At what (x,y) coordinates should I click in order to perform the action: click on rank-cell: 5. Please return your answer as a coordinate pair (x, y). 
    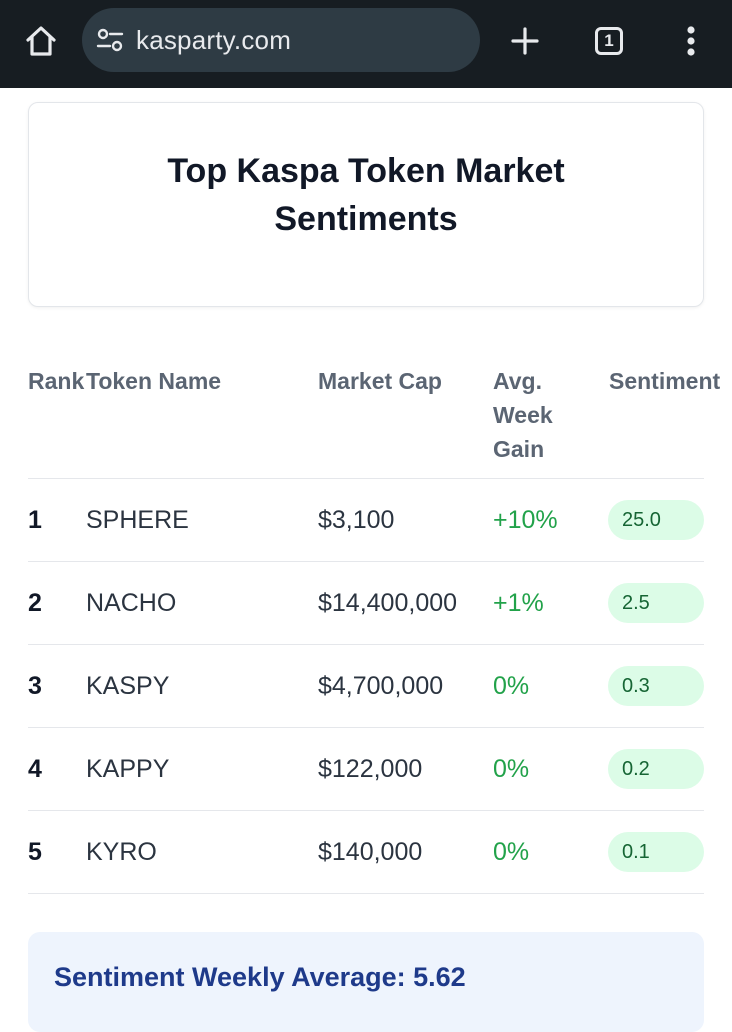
    Looking at the image, I should click on (35, 851).